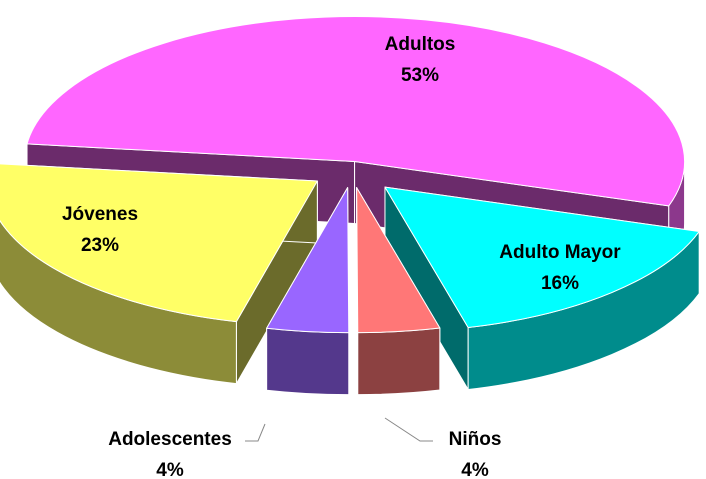  Describe the element at coordinates (560, 252) in the screenshot. I see `slice-label: Adulto Mayor` at that location.